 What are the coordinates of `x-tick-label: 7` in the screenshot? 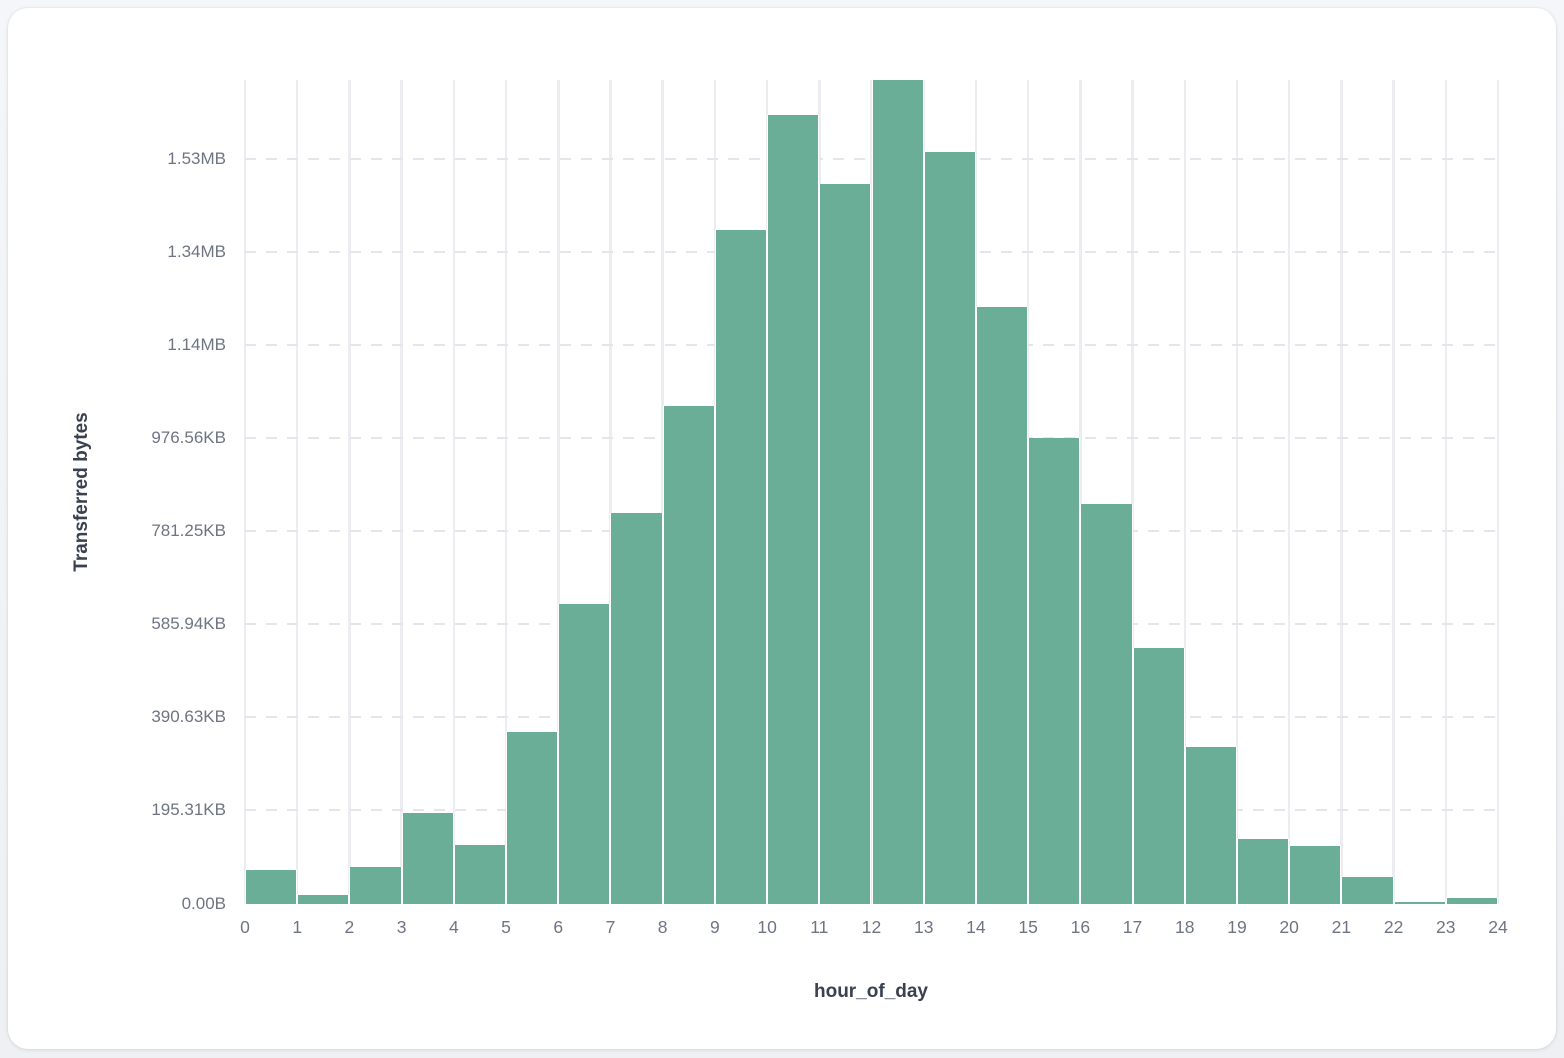 It's located at (610, 927).